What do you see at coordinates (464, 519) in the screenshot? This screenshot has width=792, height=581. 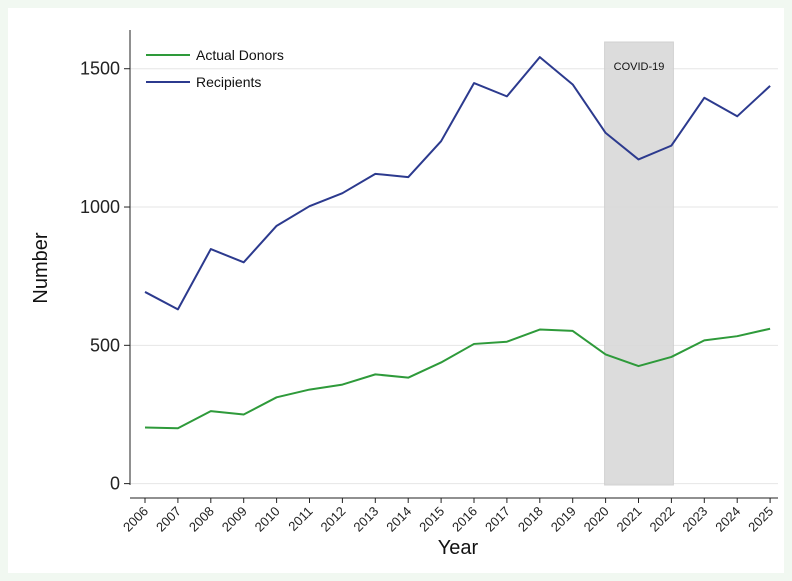 I see `x-tick-label-2016: 2016` at bounding box center [464, 519].